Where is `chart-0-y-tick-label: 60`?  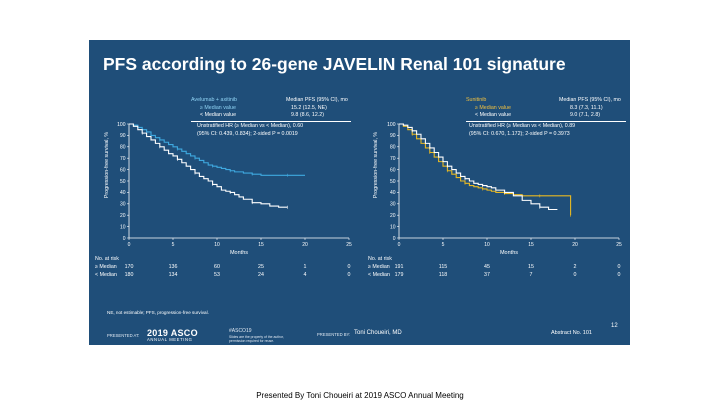 chart-0-y-tick-label: 60 is located at coordinates (123, 170).